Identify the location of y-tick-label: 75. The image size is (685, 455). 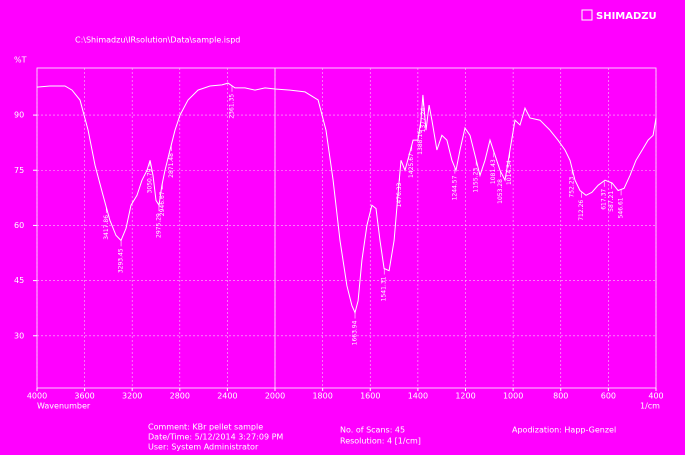
(19, 170).